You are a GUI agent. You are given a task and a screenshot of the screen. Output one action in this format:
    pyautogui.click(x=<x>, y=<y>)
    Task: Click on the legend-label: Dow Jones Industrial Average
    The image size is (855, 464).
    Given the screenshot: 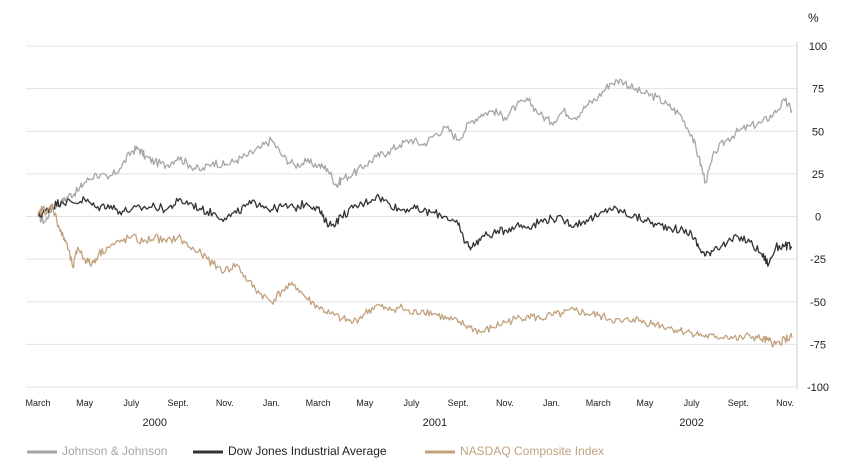 What is the action you would take?
    pyautogui.click(x=307, y=451)
    